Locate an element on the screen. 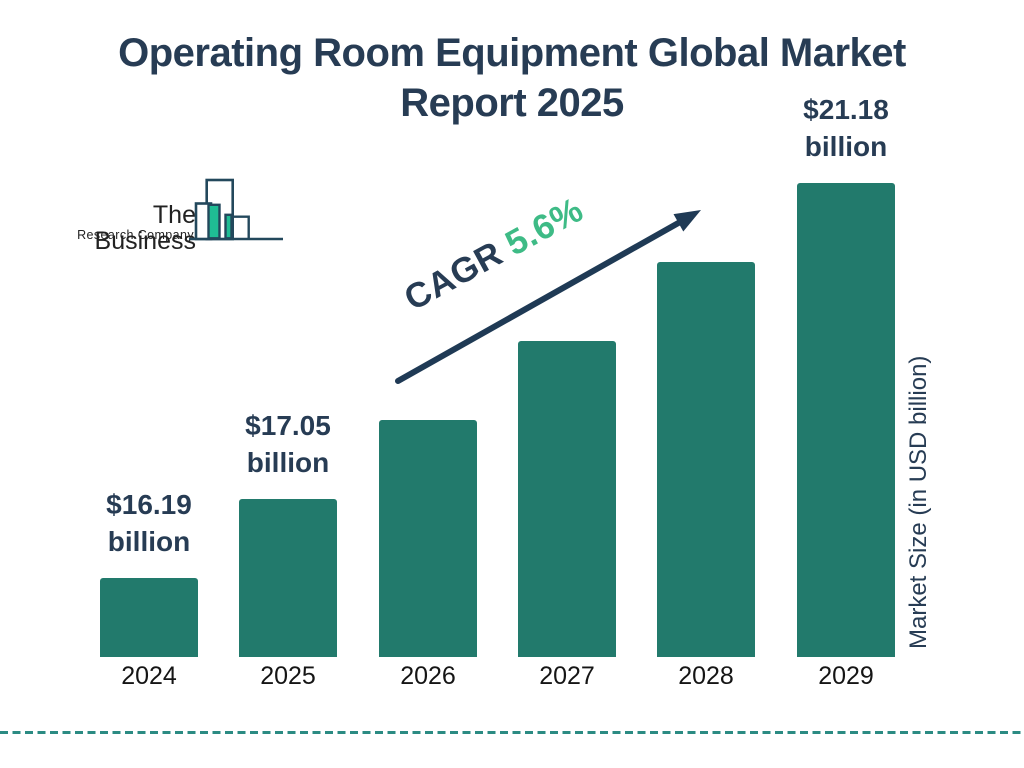  bar-2027 is located at coordinates (567, 499).